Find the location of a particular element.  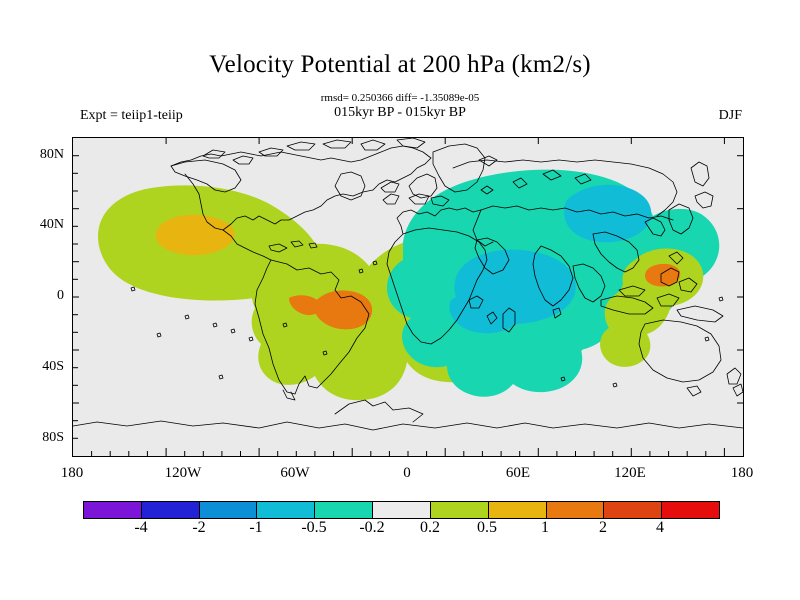

contour-band-east-asia-core is located at coordinates (608, 213).